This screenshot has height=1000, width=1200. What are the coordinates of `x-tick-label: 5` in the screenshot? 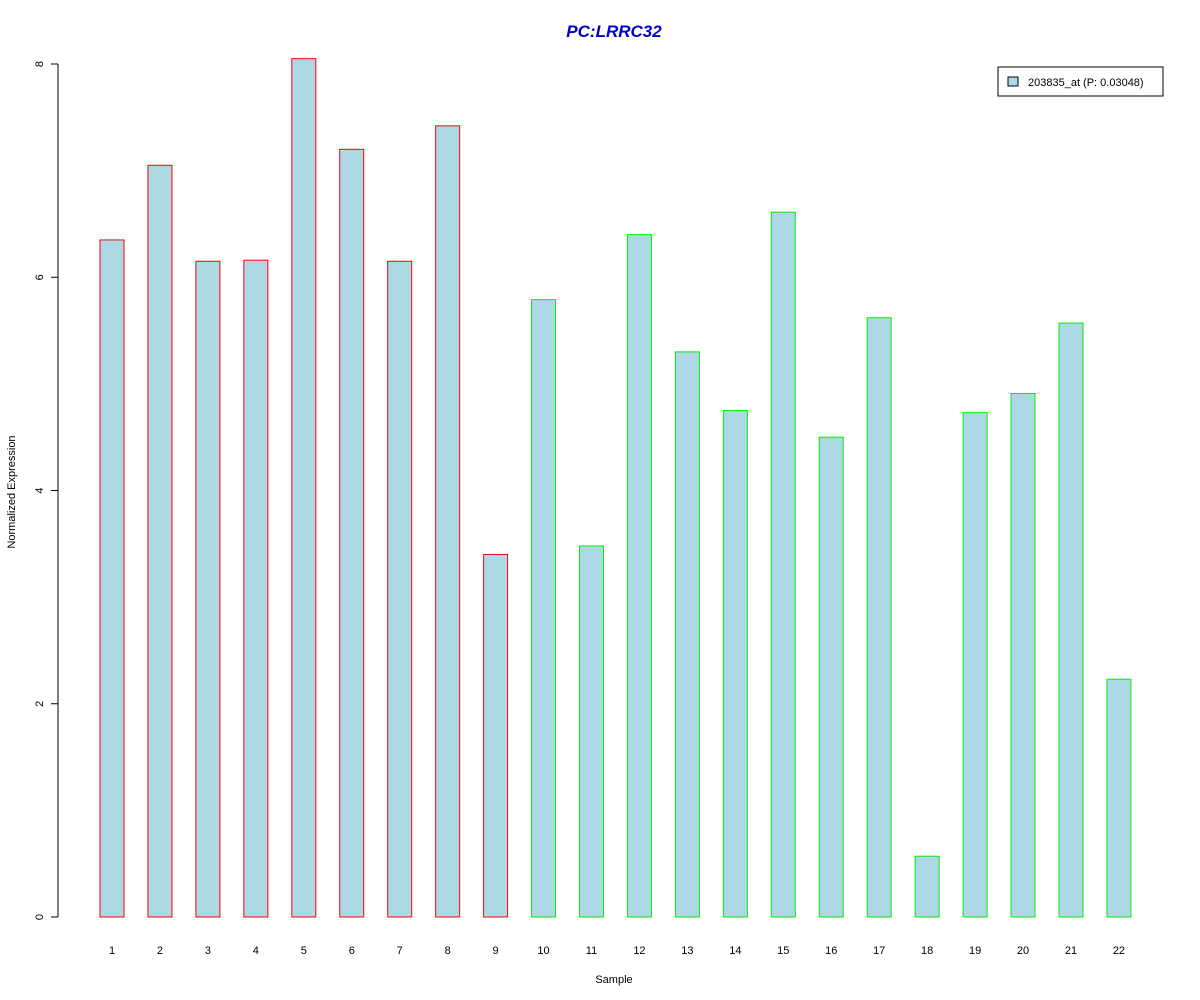 It's located at (304, 951).